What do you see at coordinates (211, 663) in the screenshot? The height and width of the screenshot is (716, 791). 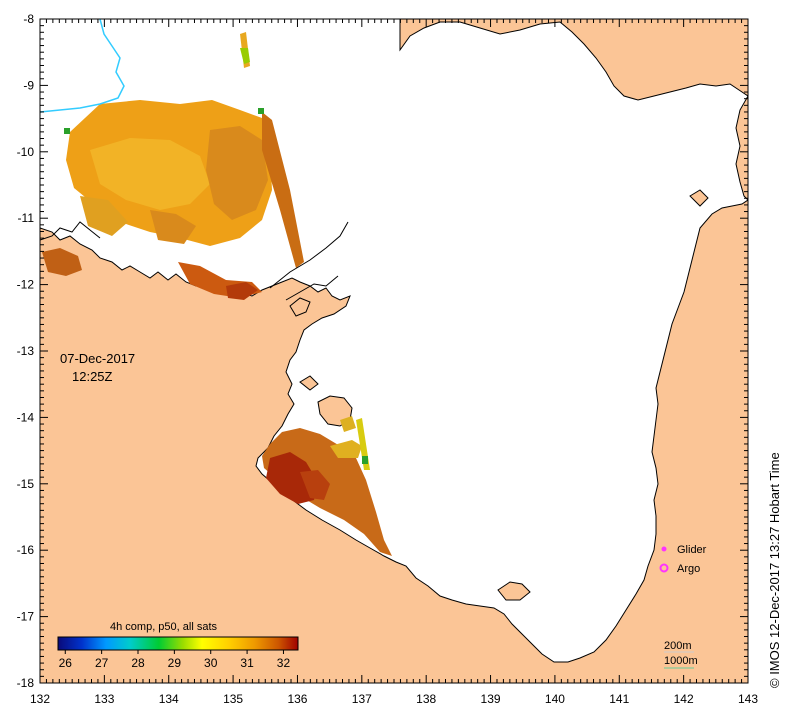 I see `colorbar-tick-label: 30` at bounding box center [211, 663].